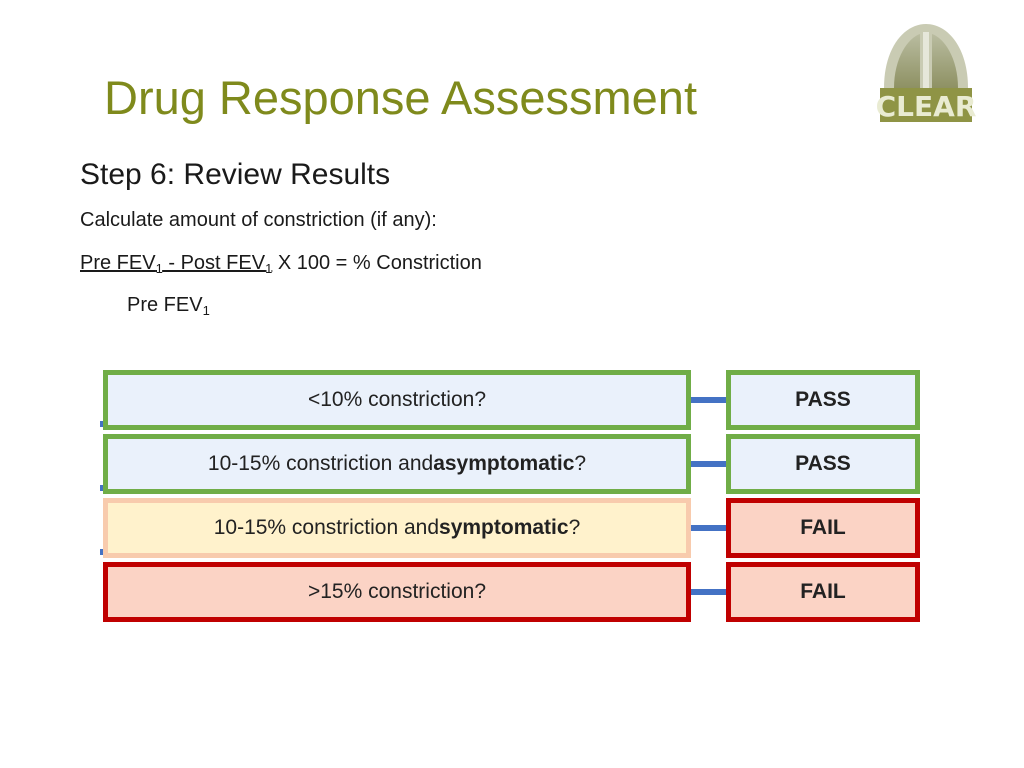 This screenshot has width=1024, height=768. What do you see at coordinates (235, 174) in the screenshot?
I see `step-heading: Step 6: Review Results` at bounding box center [235, 174].